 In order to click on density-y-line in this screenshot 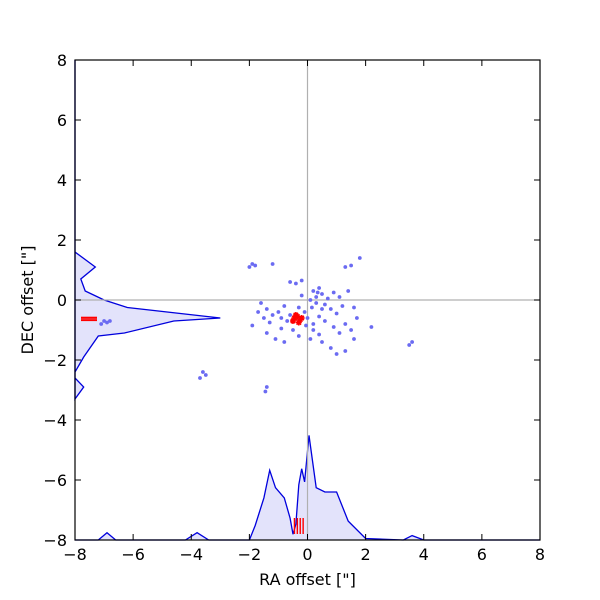, I will do `click(147, 231)`.